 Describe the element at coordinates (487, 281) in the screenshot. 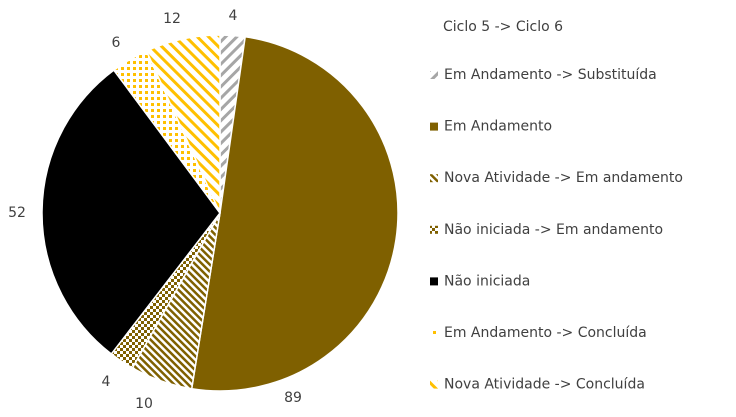

I see `legend-label: Não iniciada` at that location.